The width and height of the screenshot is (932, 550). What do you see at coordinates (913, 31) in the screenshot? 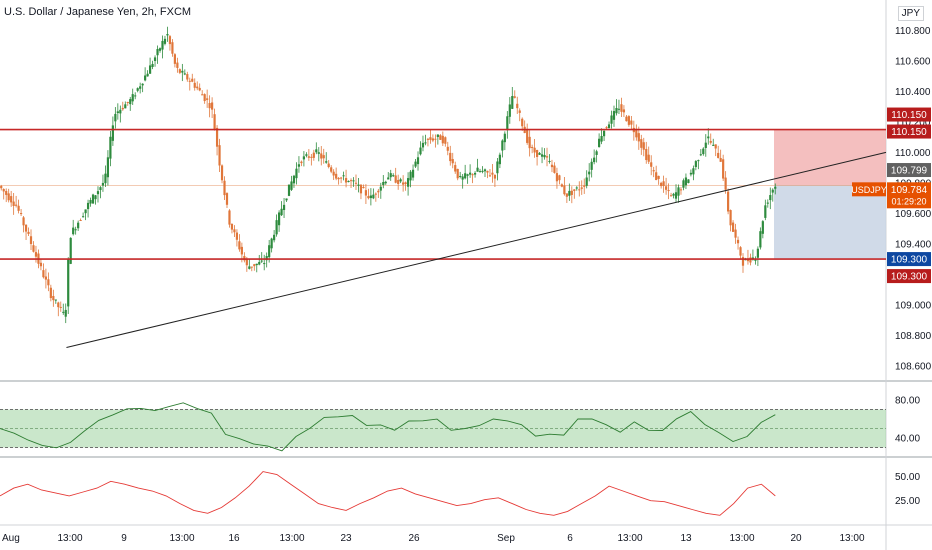
I see `y-tick-label: 110.800` at bounding box center [913, 31].